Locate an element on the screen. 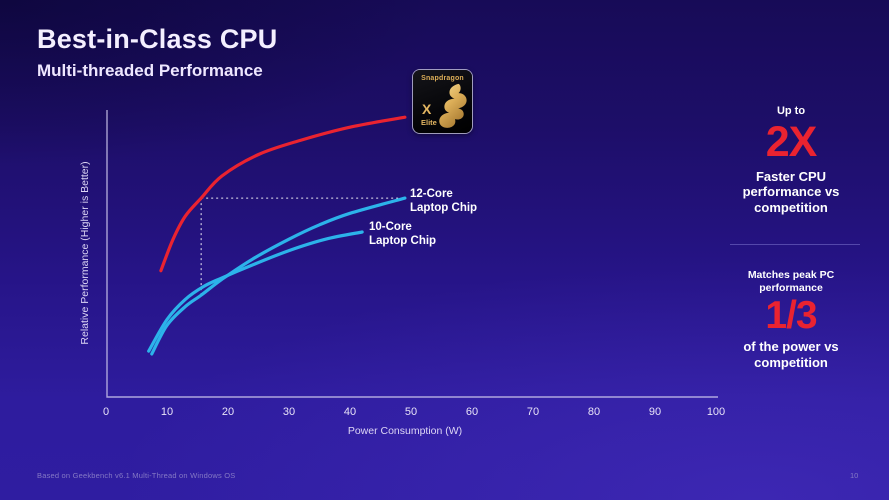 This screenshot has width=889, height=500. page-title: Best-in-Class CPU is located at coordinates (157, 39).